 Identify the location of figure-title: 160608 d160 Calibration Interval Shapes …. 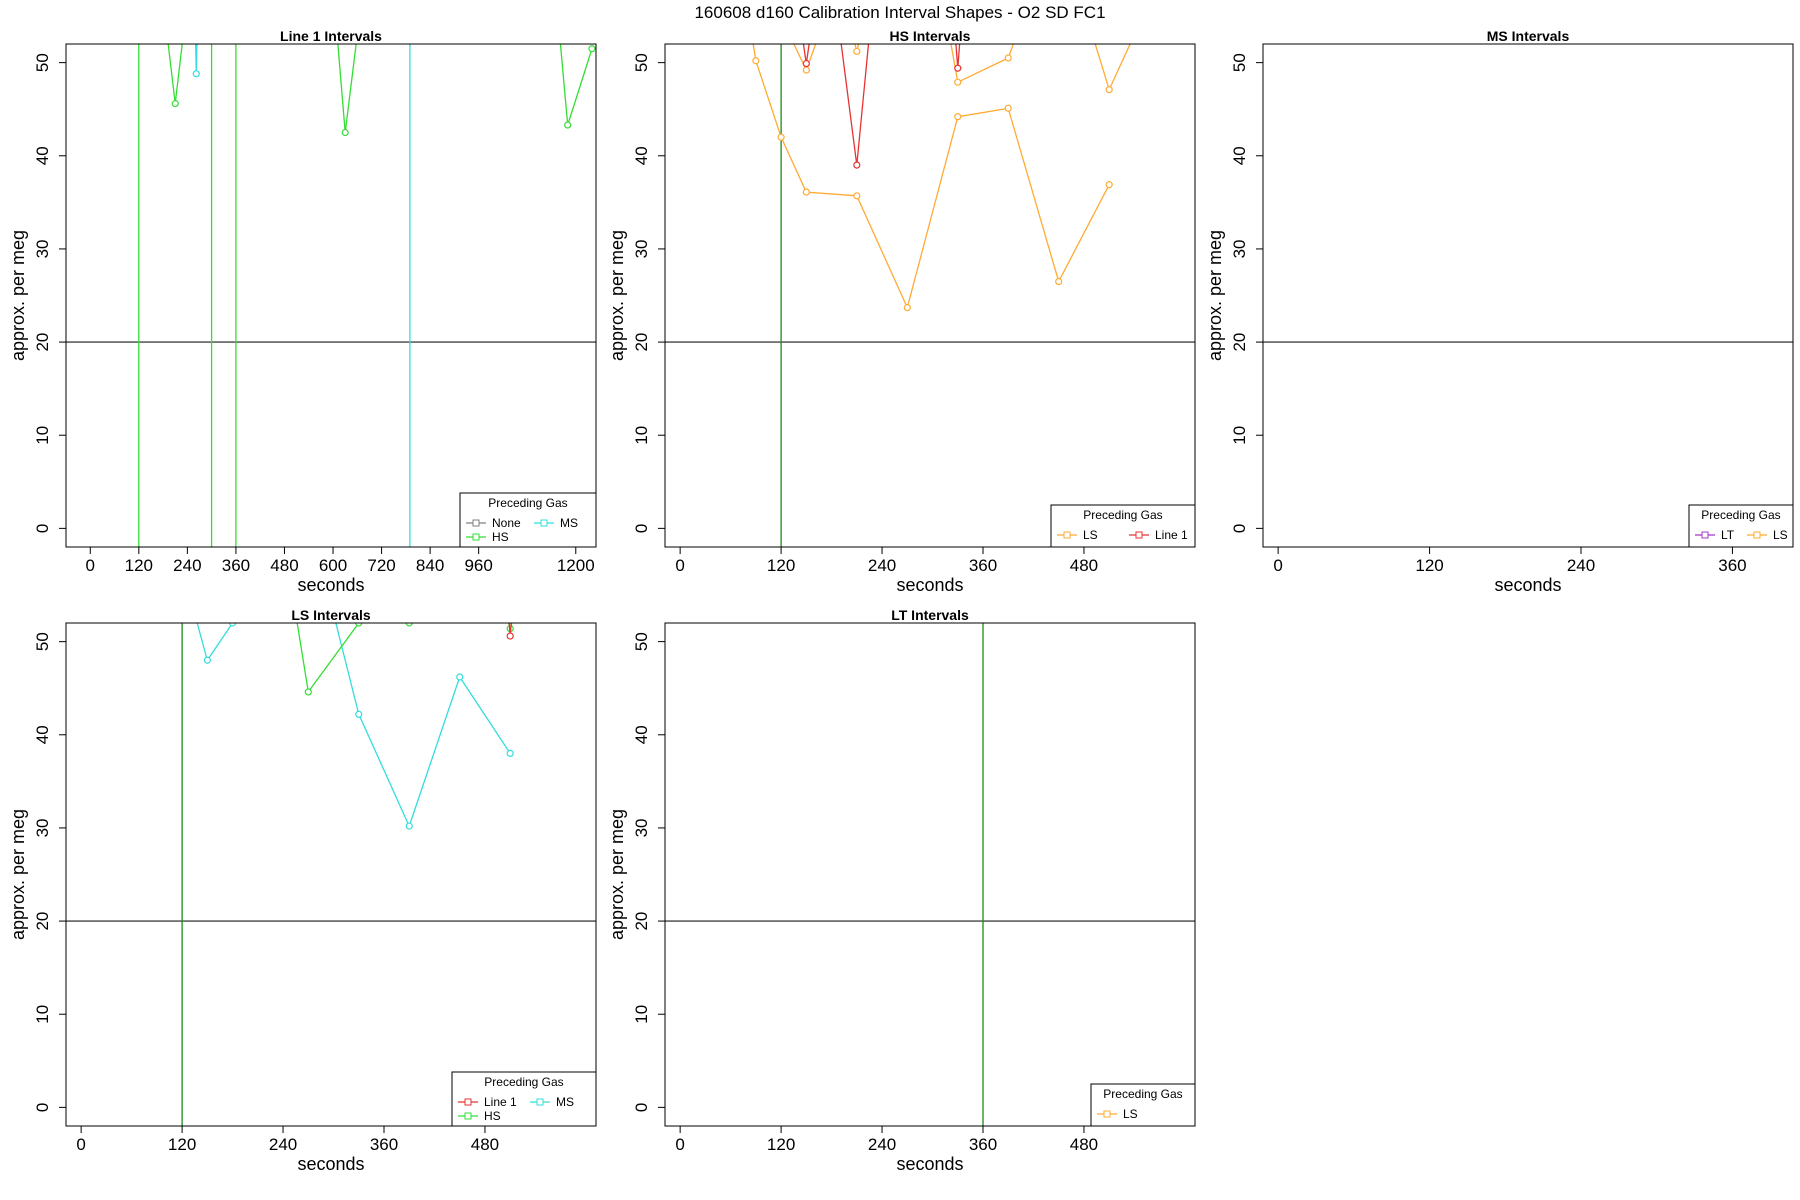
(899, 12).